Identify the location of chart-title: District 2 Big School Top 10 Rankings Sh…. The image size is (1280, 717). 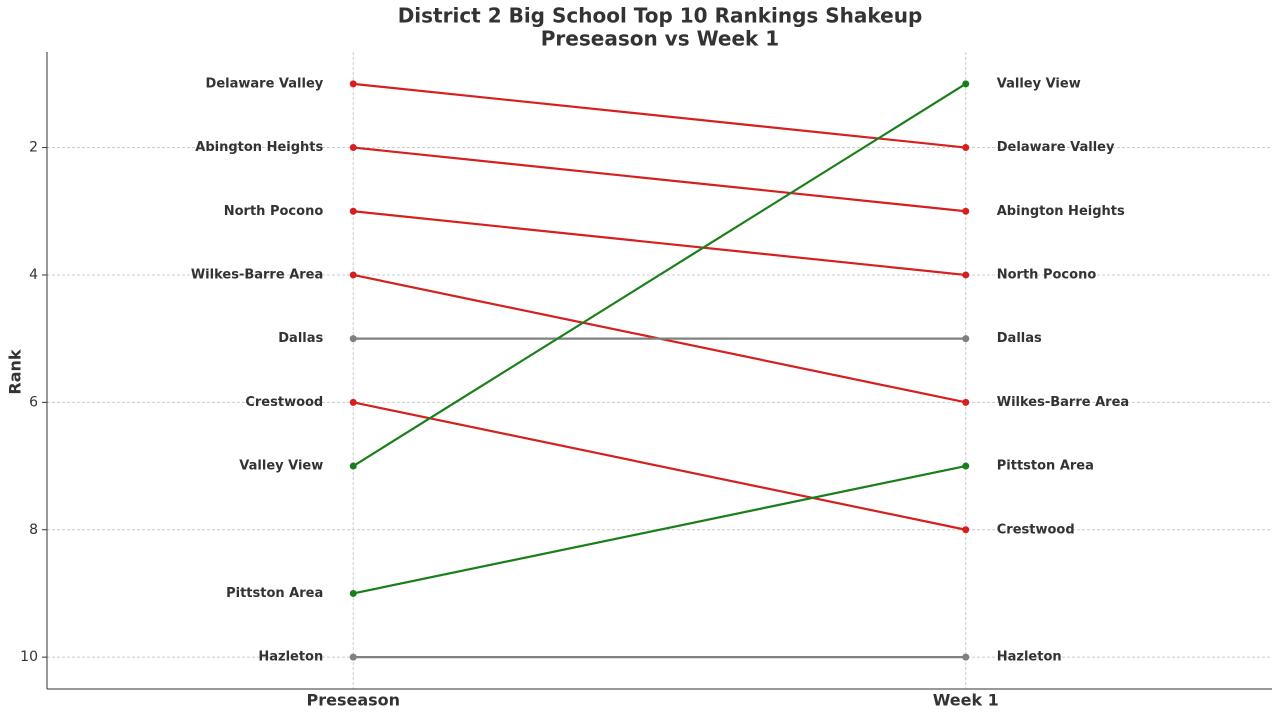
(660, 16).